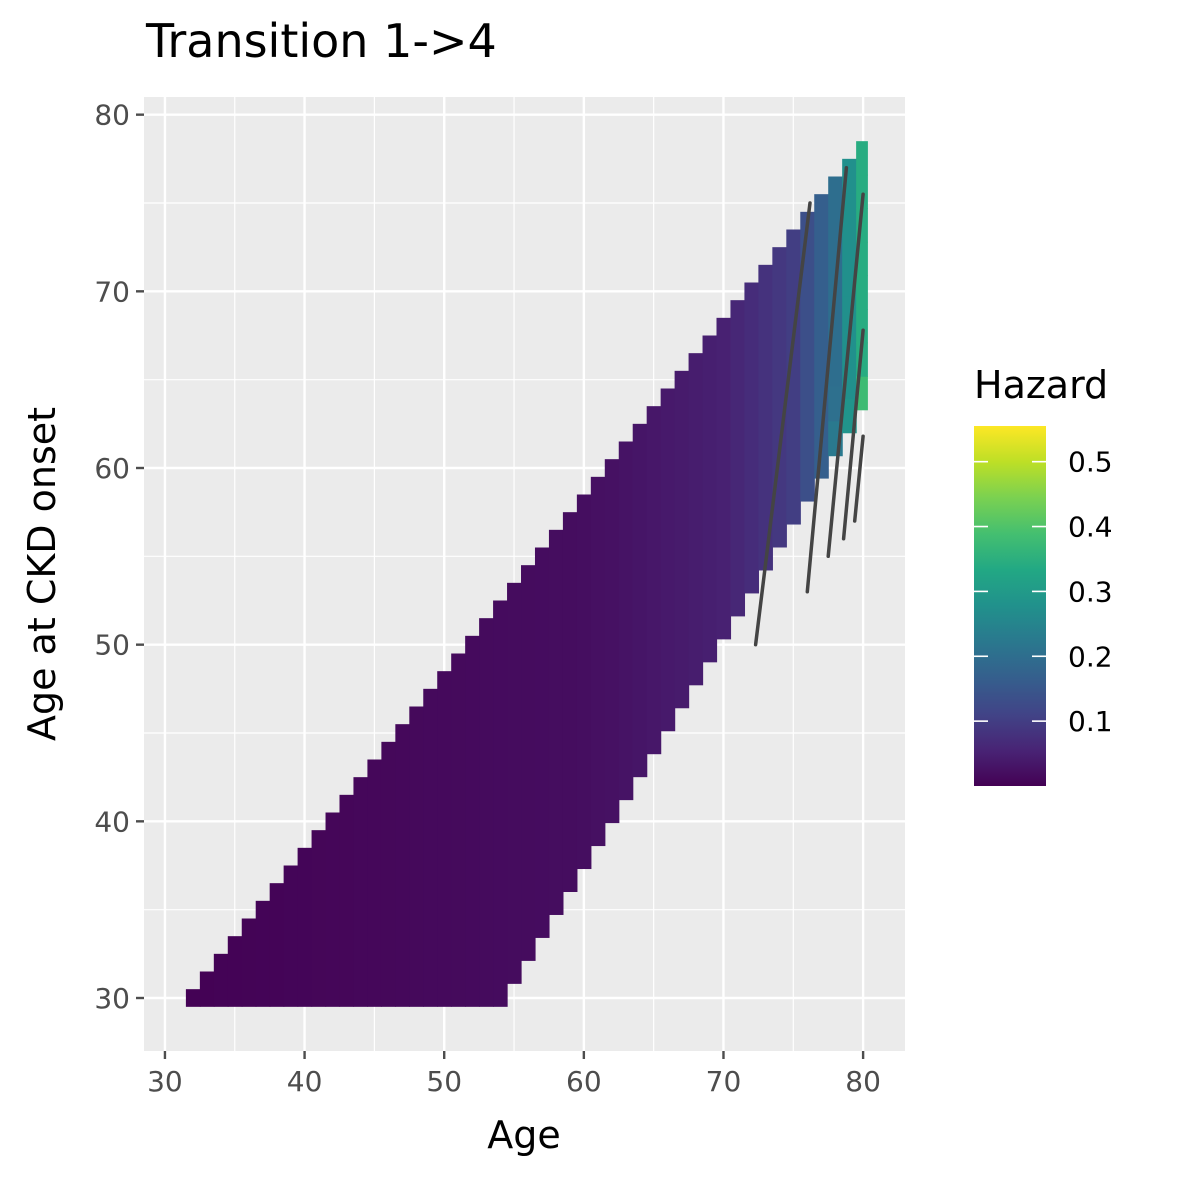  Describe the element at coordinates (1090, 721) in the screenshot. I see `legend-label: 0.1` at that location.